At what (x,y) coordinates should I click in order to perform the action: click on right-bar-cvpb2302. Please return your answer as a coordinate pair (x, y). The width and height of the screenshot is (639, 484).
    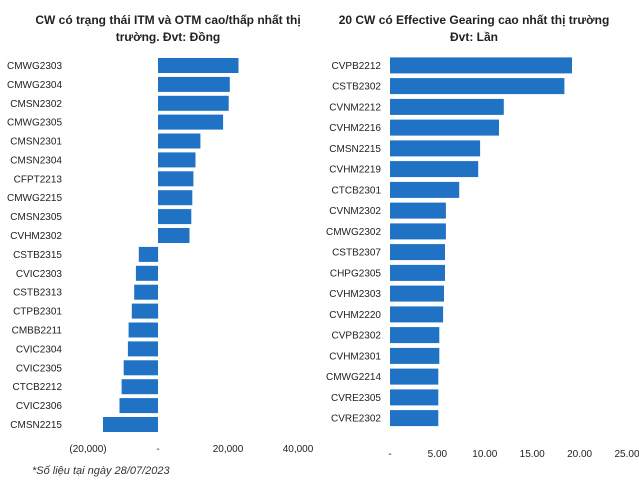
    Looking at the image, I should click on (415, 335).